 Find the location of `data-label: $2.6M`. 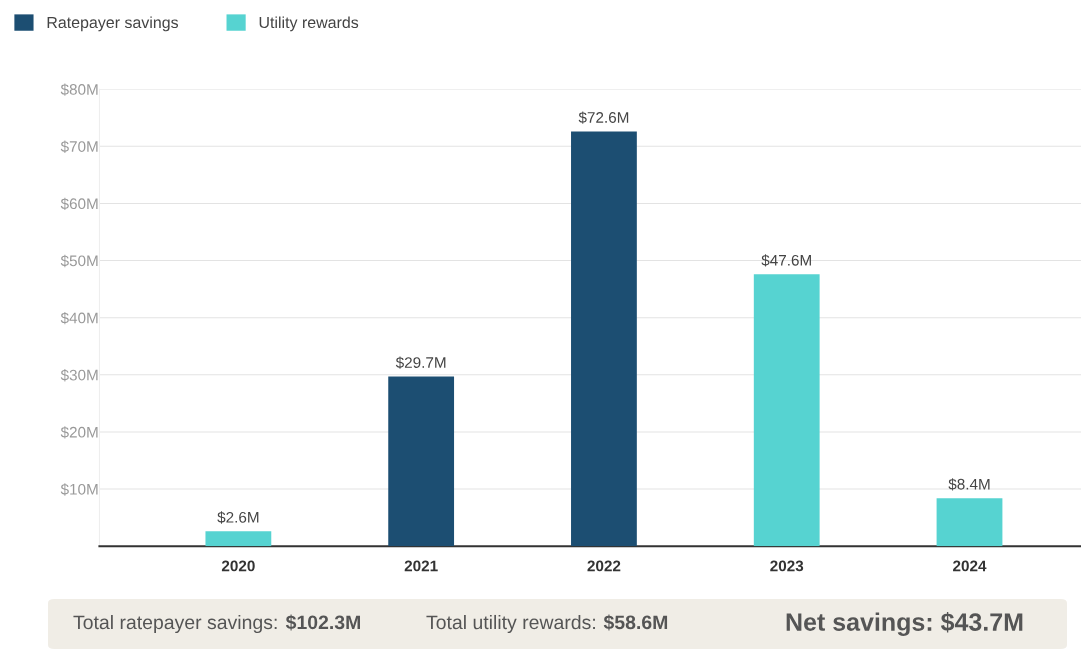

data-label: $2.6M is located at coordinates (238, 517).